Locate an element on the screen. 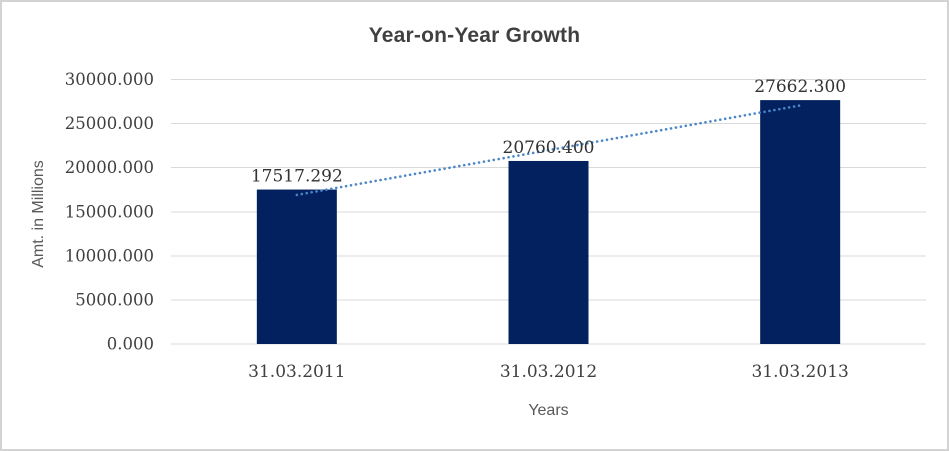 The width and height of the screenshot is (949, 451). x-axis-title: Years is located at coordinates (548, 410).